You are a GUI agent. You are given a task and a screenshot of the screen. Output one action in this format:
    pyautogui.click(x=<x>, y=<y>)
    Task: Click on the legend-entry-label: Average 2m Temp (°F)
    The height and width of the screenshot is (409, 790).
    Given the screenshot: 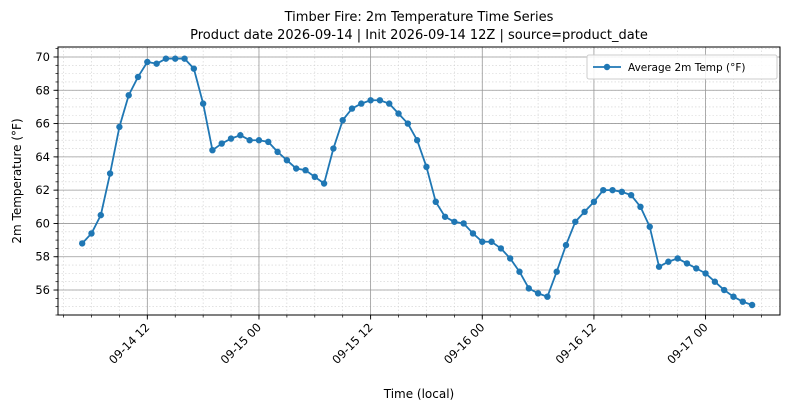 What is the action you would take?
    pyautogui.click(x=687, y=68)
    